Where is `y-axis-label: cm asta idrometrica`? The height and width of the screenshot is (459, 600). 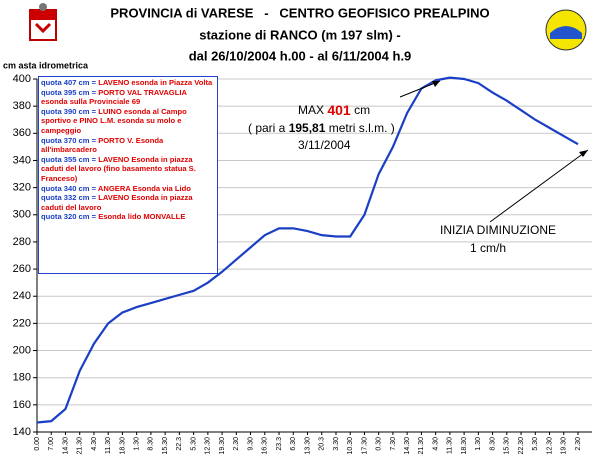
y-axis-label: cm asta idrometrica is located at coordinates (46, 65).